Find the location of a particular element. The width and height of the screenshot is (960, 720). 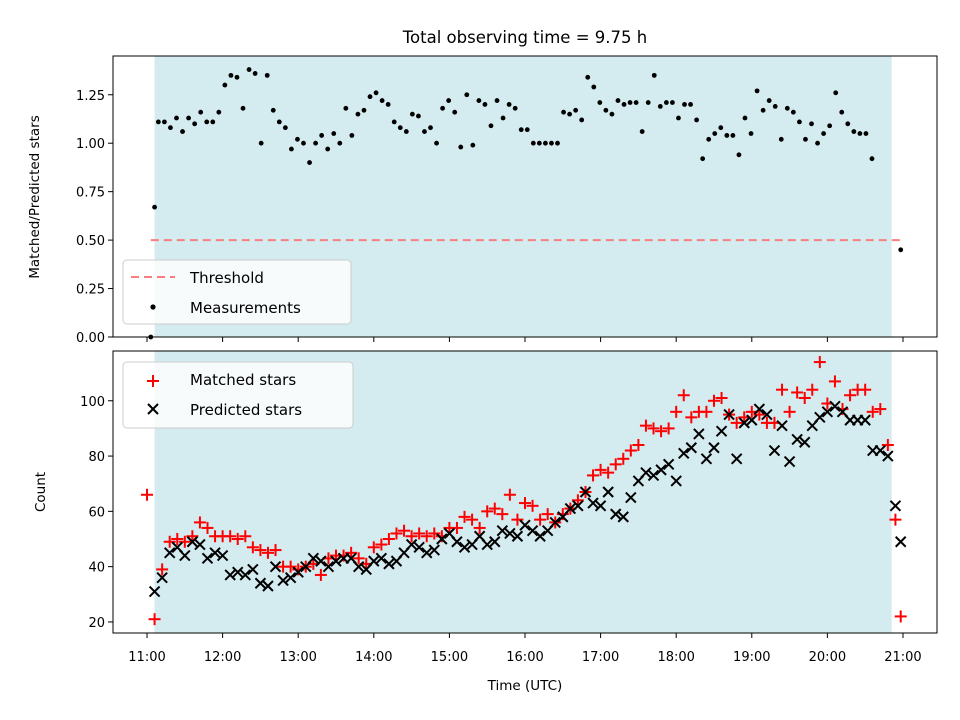

ratio-x-ticks is located at coordinates (525, 339).